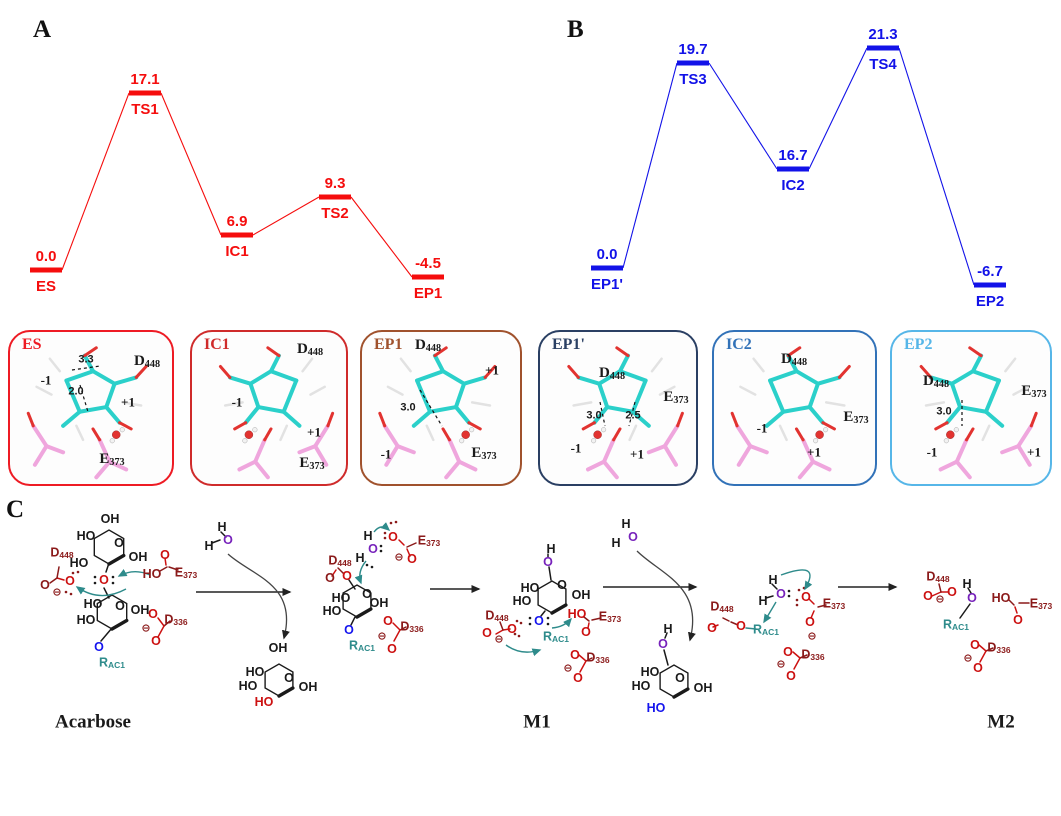 Image resolution: width=1061 pixels, height=816 pixels. I want to click on energy-profile-A: 0.0 ES 17.1 TS1 6.9 IC1 9.3 TS2 -4.5 EP1, so click(237, 186).